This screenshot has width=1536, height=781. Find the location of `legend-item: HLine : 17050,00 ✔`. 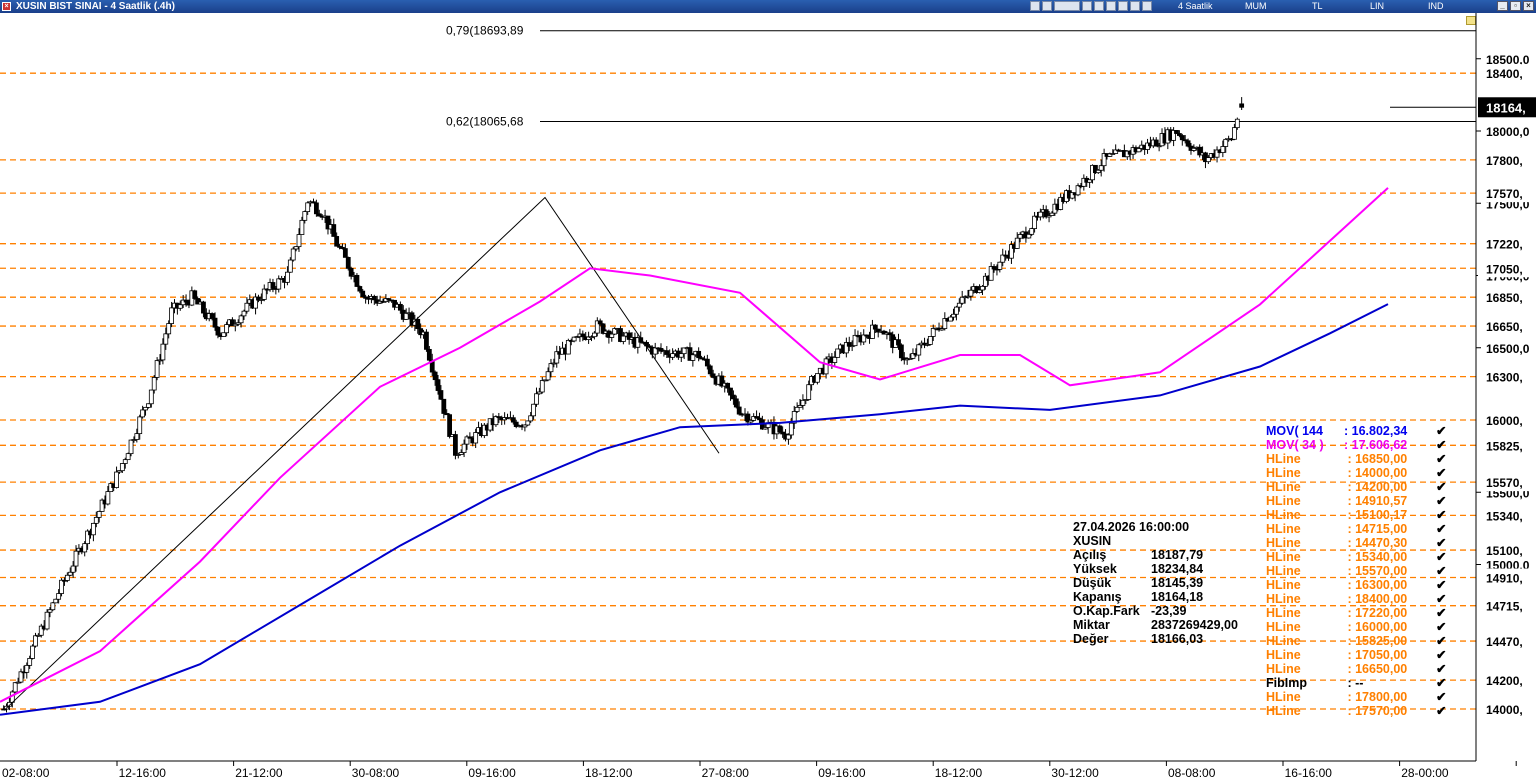

legend-item: HLine : 17050,00 ✔ is located at coordinates (1357, 655).